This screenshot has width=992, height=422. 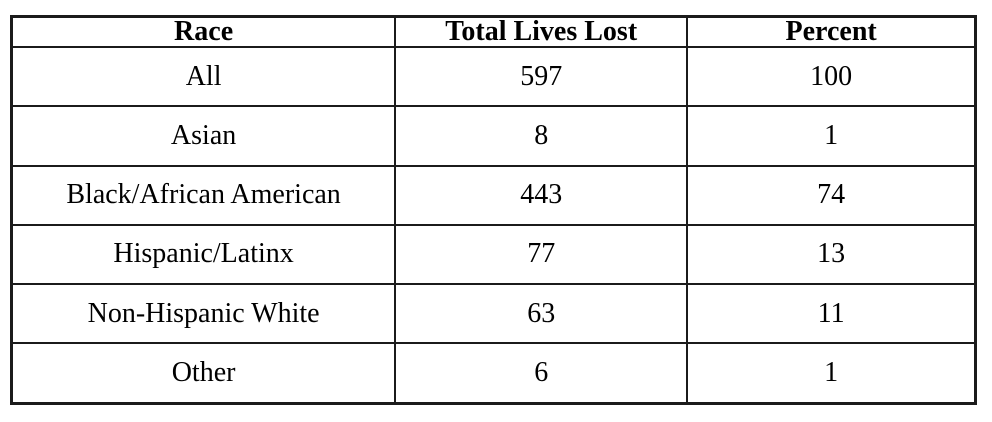 I want to click on table-row-black-african-american: Black/African American 443 74, so click(x=493, y=195).